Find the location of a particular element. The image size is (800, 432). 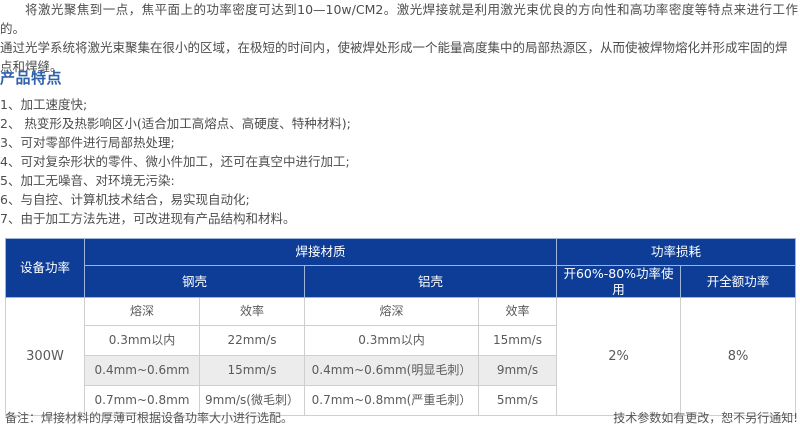

cell-alu-depth: 0.4mm~0.6mm(明显毛刺） is located at coordinates (391, 371).